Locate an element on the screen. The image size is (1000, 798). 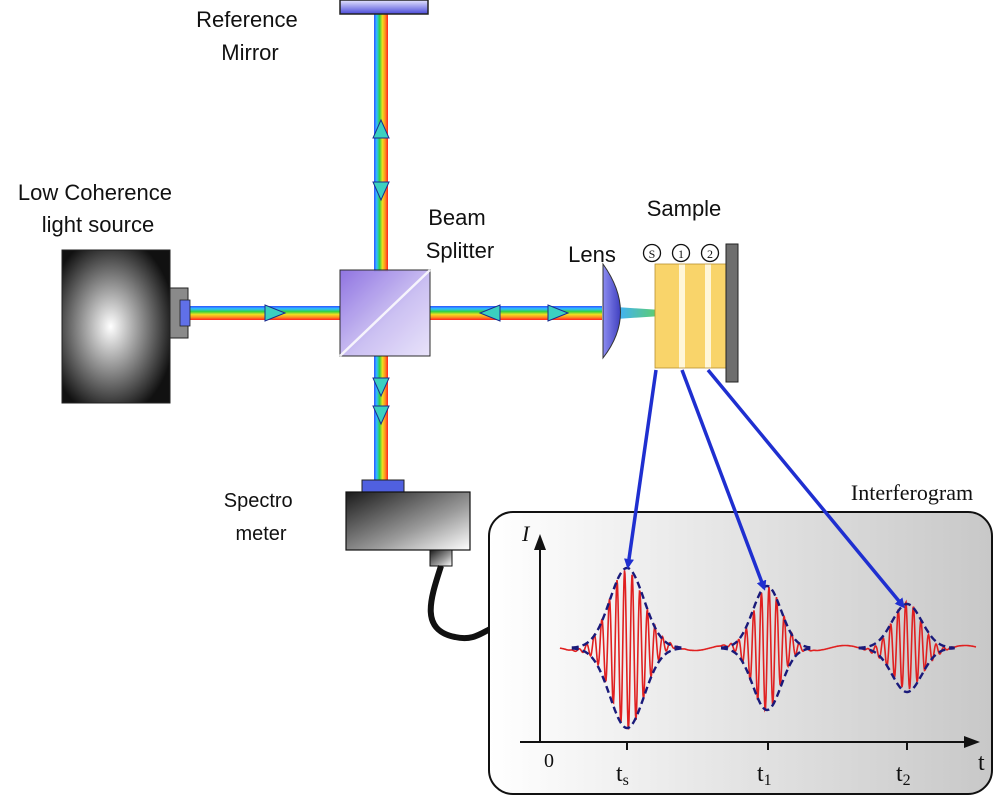
tick-label-t2: t2 is located at coordinates (903, 775).